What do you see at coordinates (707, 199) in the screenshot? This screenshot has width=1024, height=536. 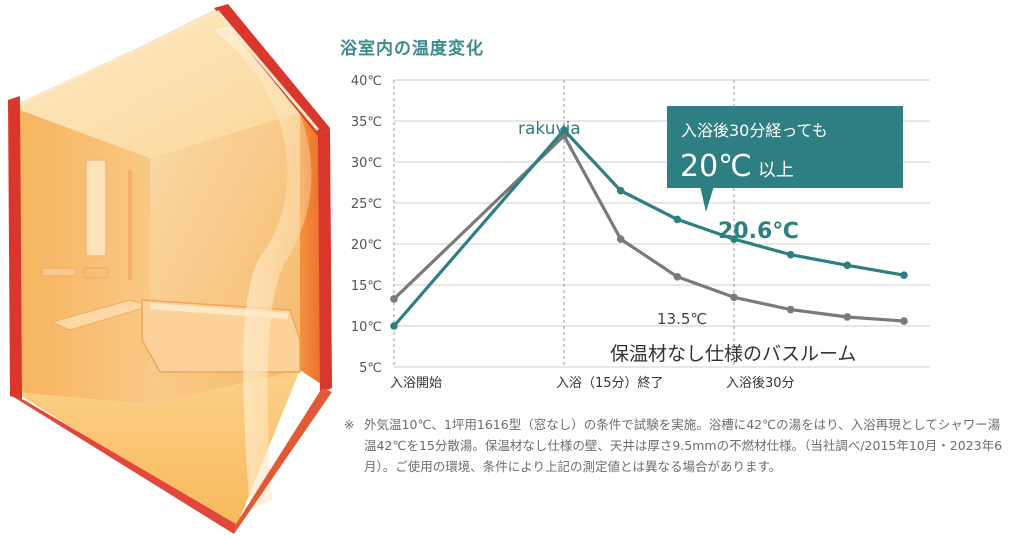 I see `callout-pointer` at bounding box center [707, 199].